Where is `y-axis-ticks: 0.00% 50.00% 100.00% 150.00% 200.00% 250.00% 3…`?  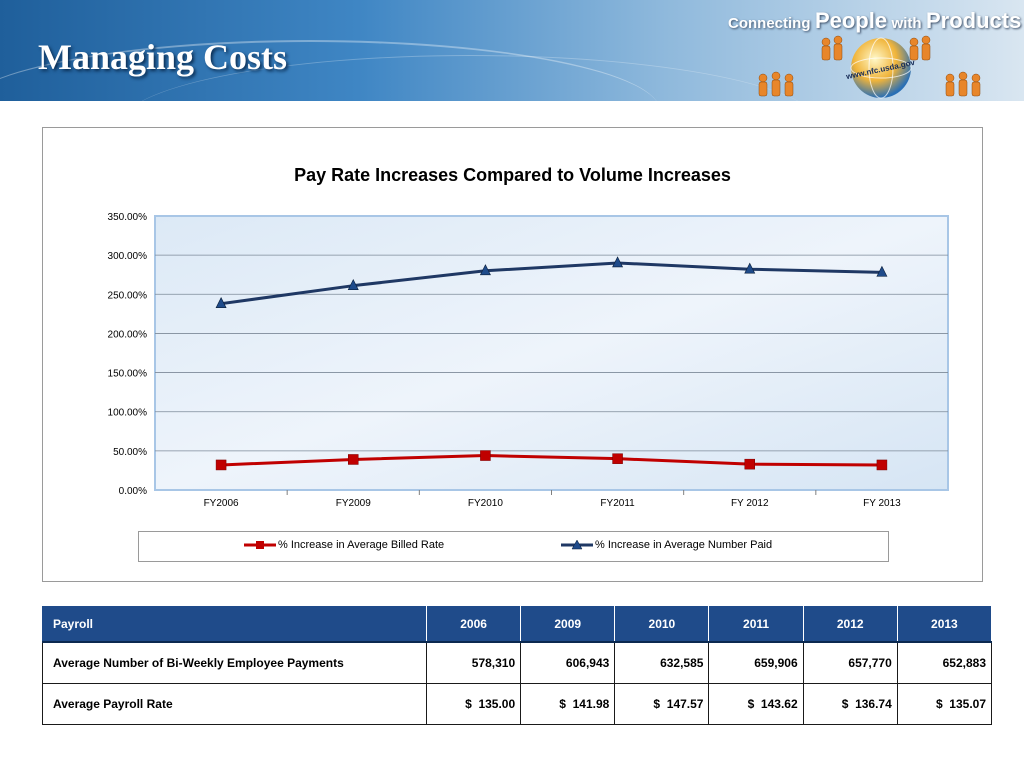
y-axis-ticks: 0.00% 50.00% 100.00% 150.00% 200.00% 250.00% 3… is located at coordinates (128, 354).